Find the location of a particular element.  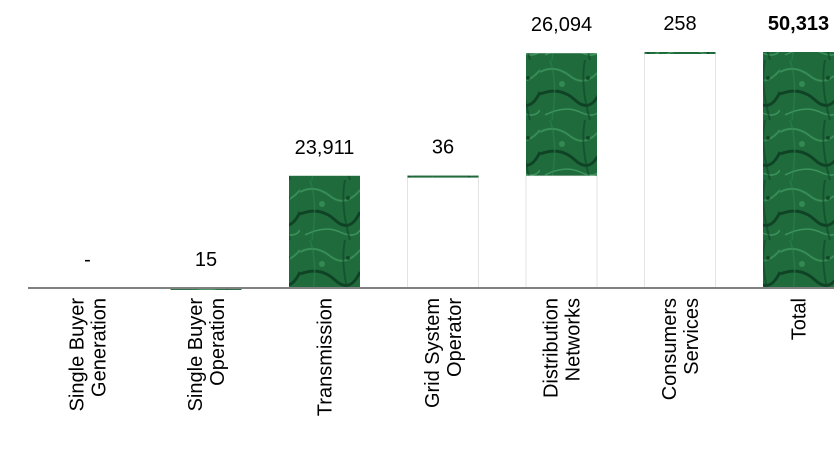

x-tick-label-5: Consumers Services is located at coordinates (681, 349).